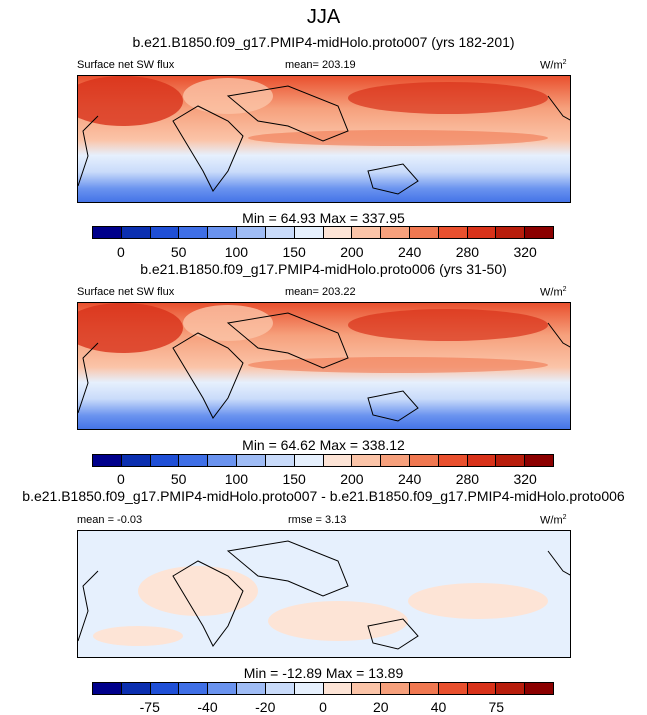  I want to click on panel2-colorbar-tick-label: 0, so click(120, 479).